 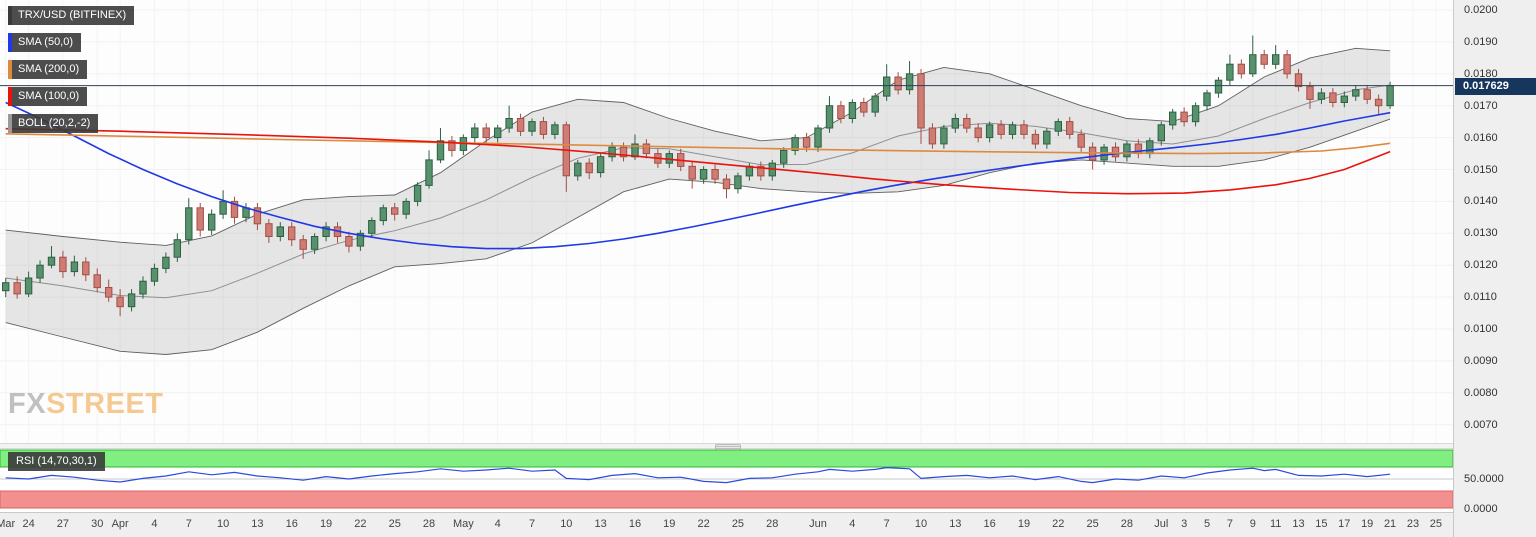 I want to click on legend-item-sma-100-0: SMA (100,0), so click(x=48, y=96).